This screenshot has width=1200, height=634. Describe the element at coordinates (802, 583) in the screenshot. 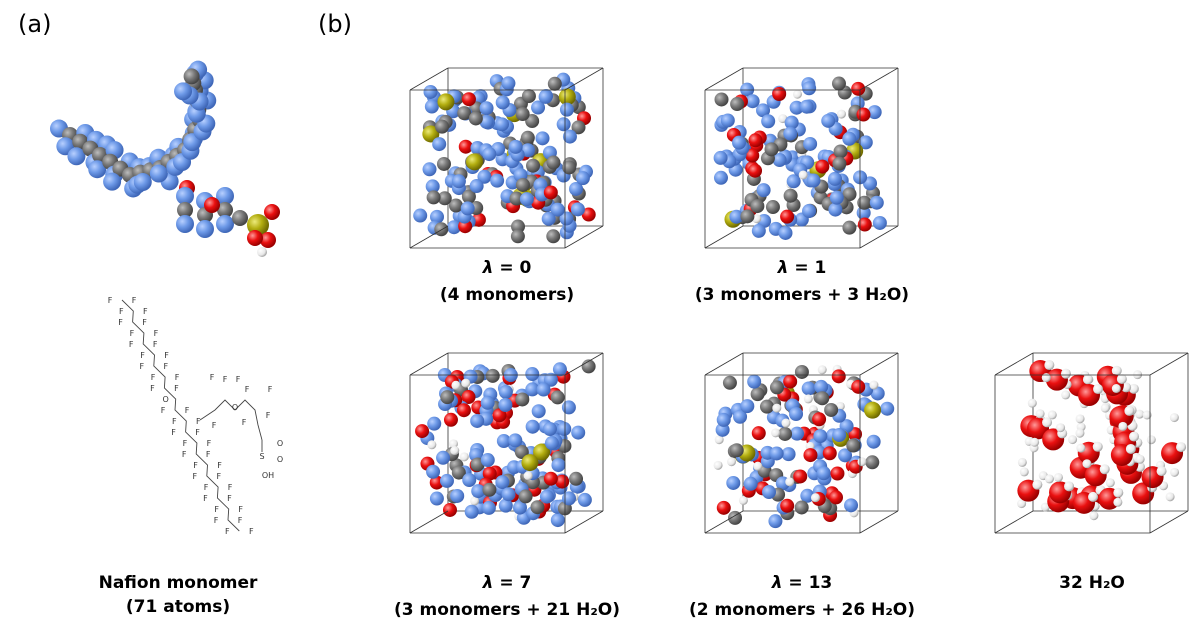

I see `box-title: λ = 13` at that location.